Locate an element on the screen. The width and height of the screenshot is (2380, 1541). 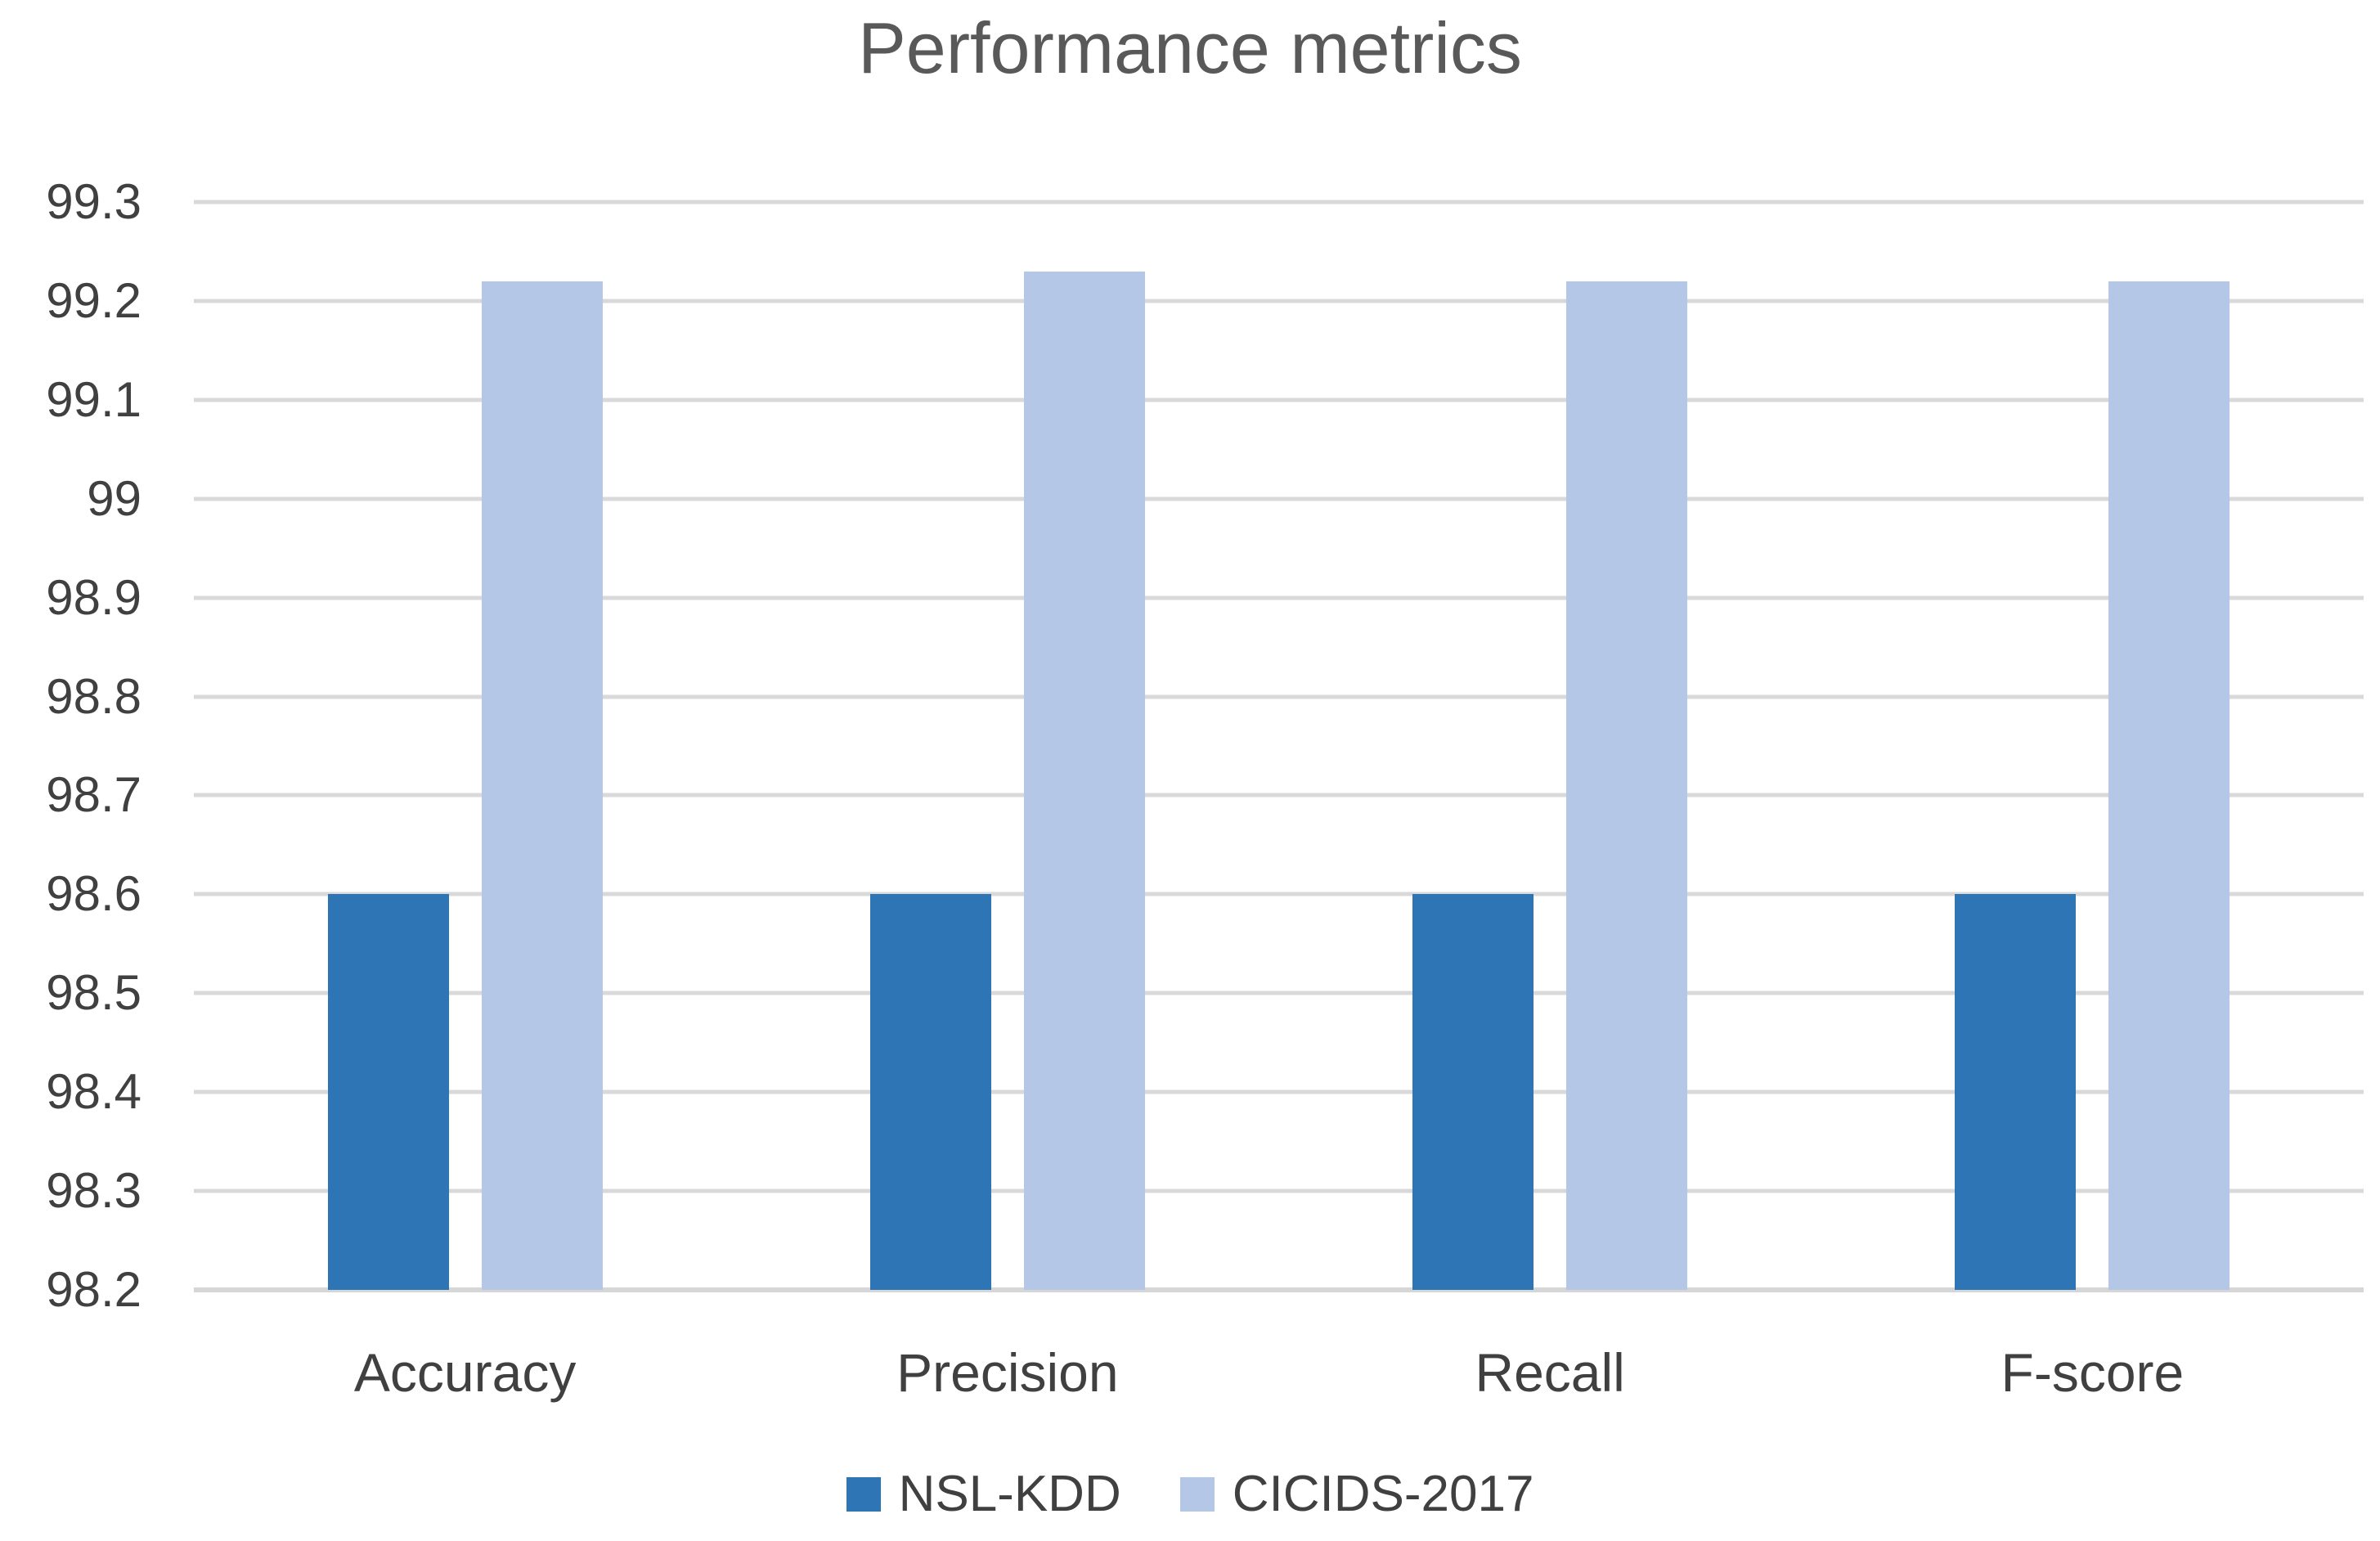
y-tick-label: 98.7 is located at coordinates (94, 795).